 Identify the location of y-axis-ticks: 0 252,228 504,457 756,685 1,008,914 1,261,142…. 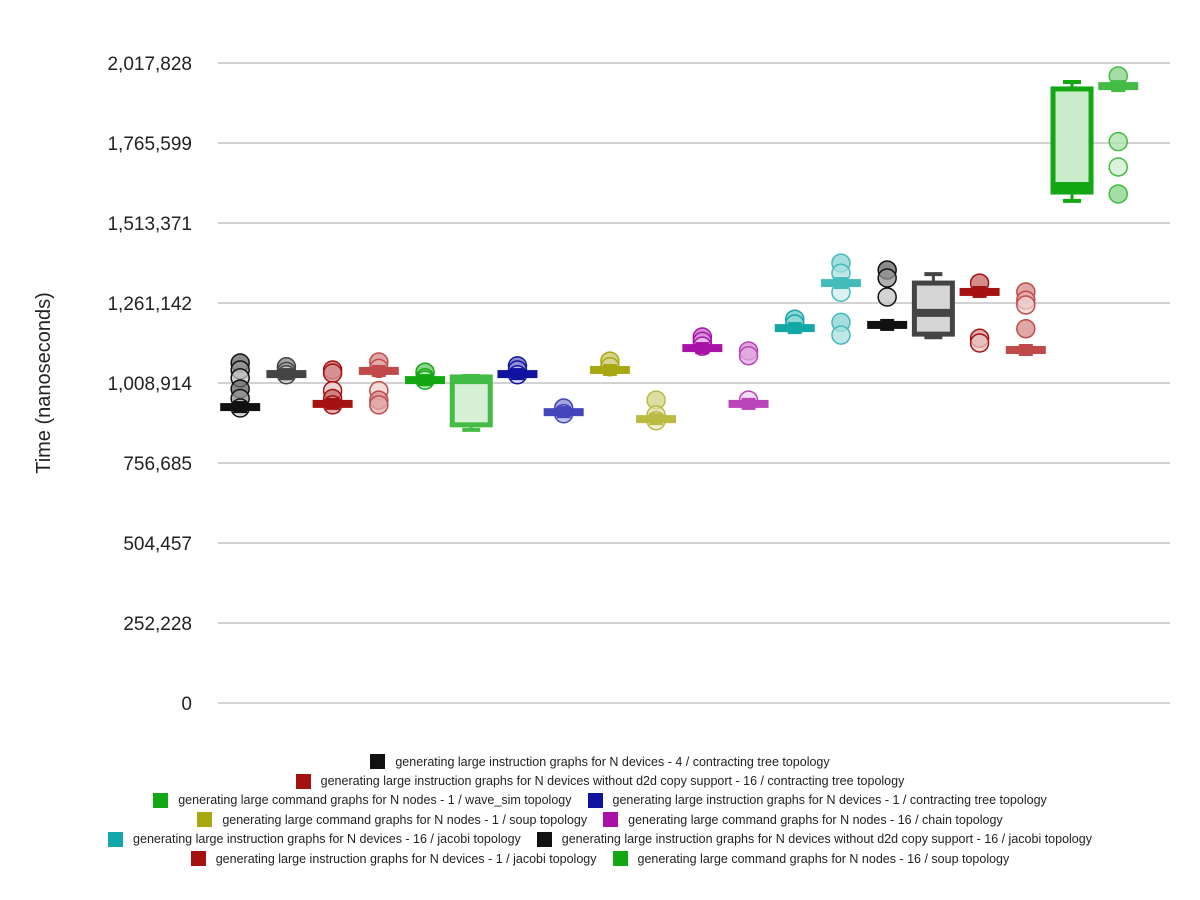
(149, 384).